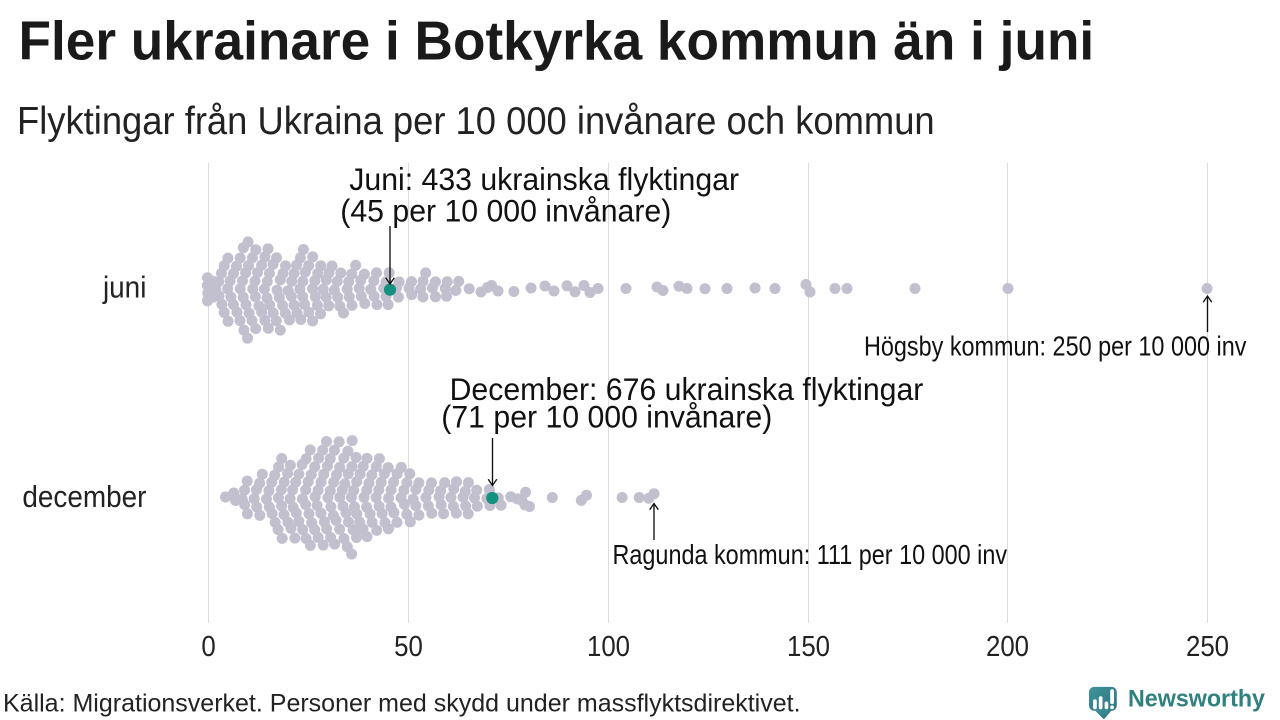  What do you see at coordinates (687, 389) in the screenshot?
I see `svg-text:December: 676 ukrainska flykti: December: 676 ukrainska flyktingar` at bounding box center [687, 389].